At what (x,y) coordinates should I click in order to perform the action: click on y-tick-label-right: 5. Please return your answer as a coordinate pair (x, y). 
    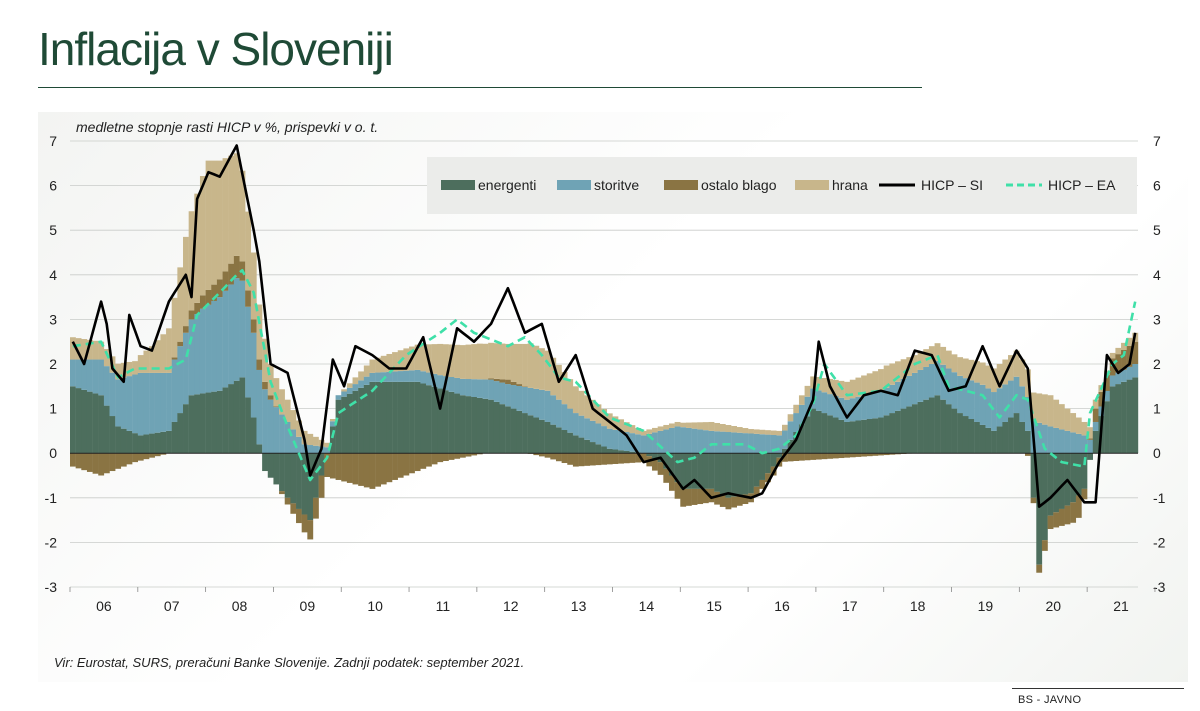
    Looking at the image, I should click on (1157, 230).